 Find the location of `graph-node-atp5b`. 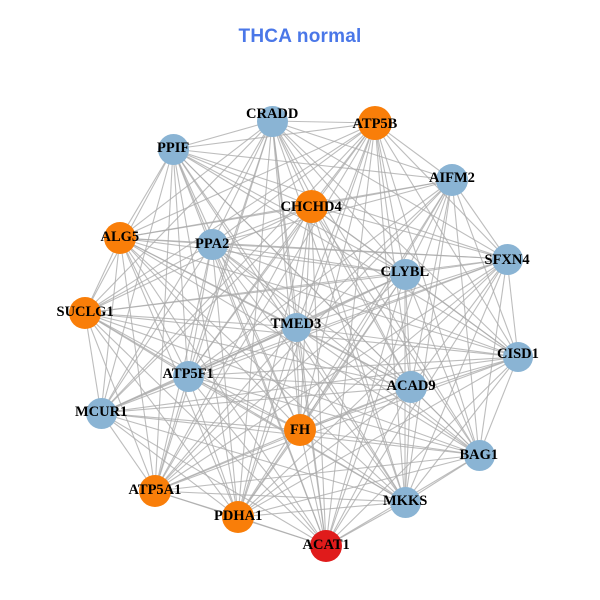

graph-node-atp5b is located at coordinates (375, 123).